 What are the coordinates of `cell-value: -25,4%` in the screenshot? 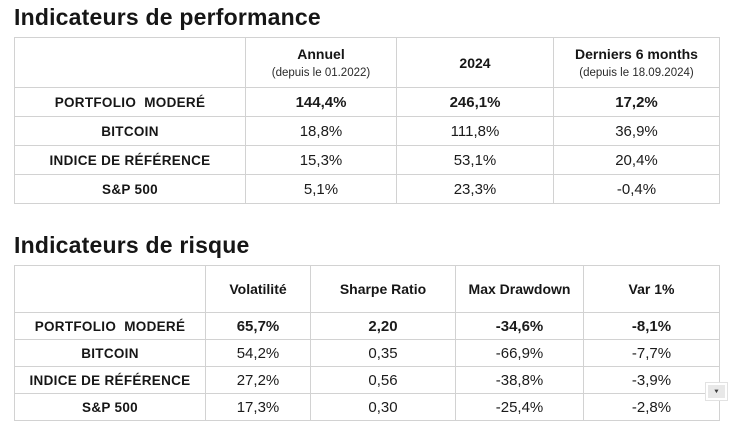 It's located at (519, 407).